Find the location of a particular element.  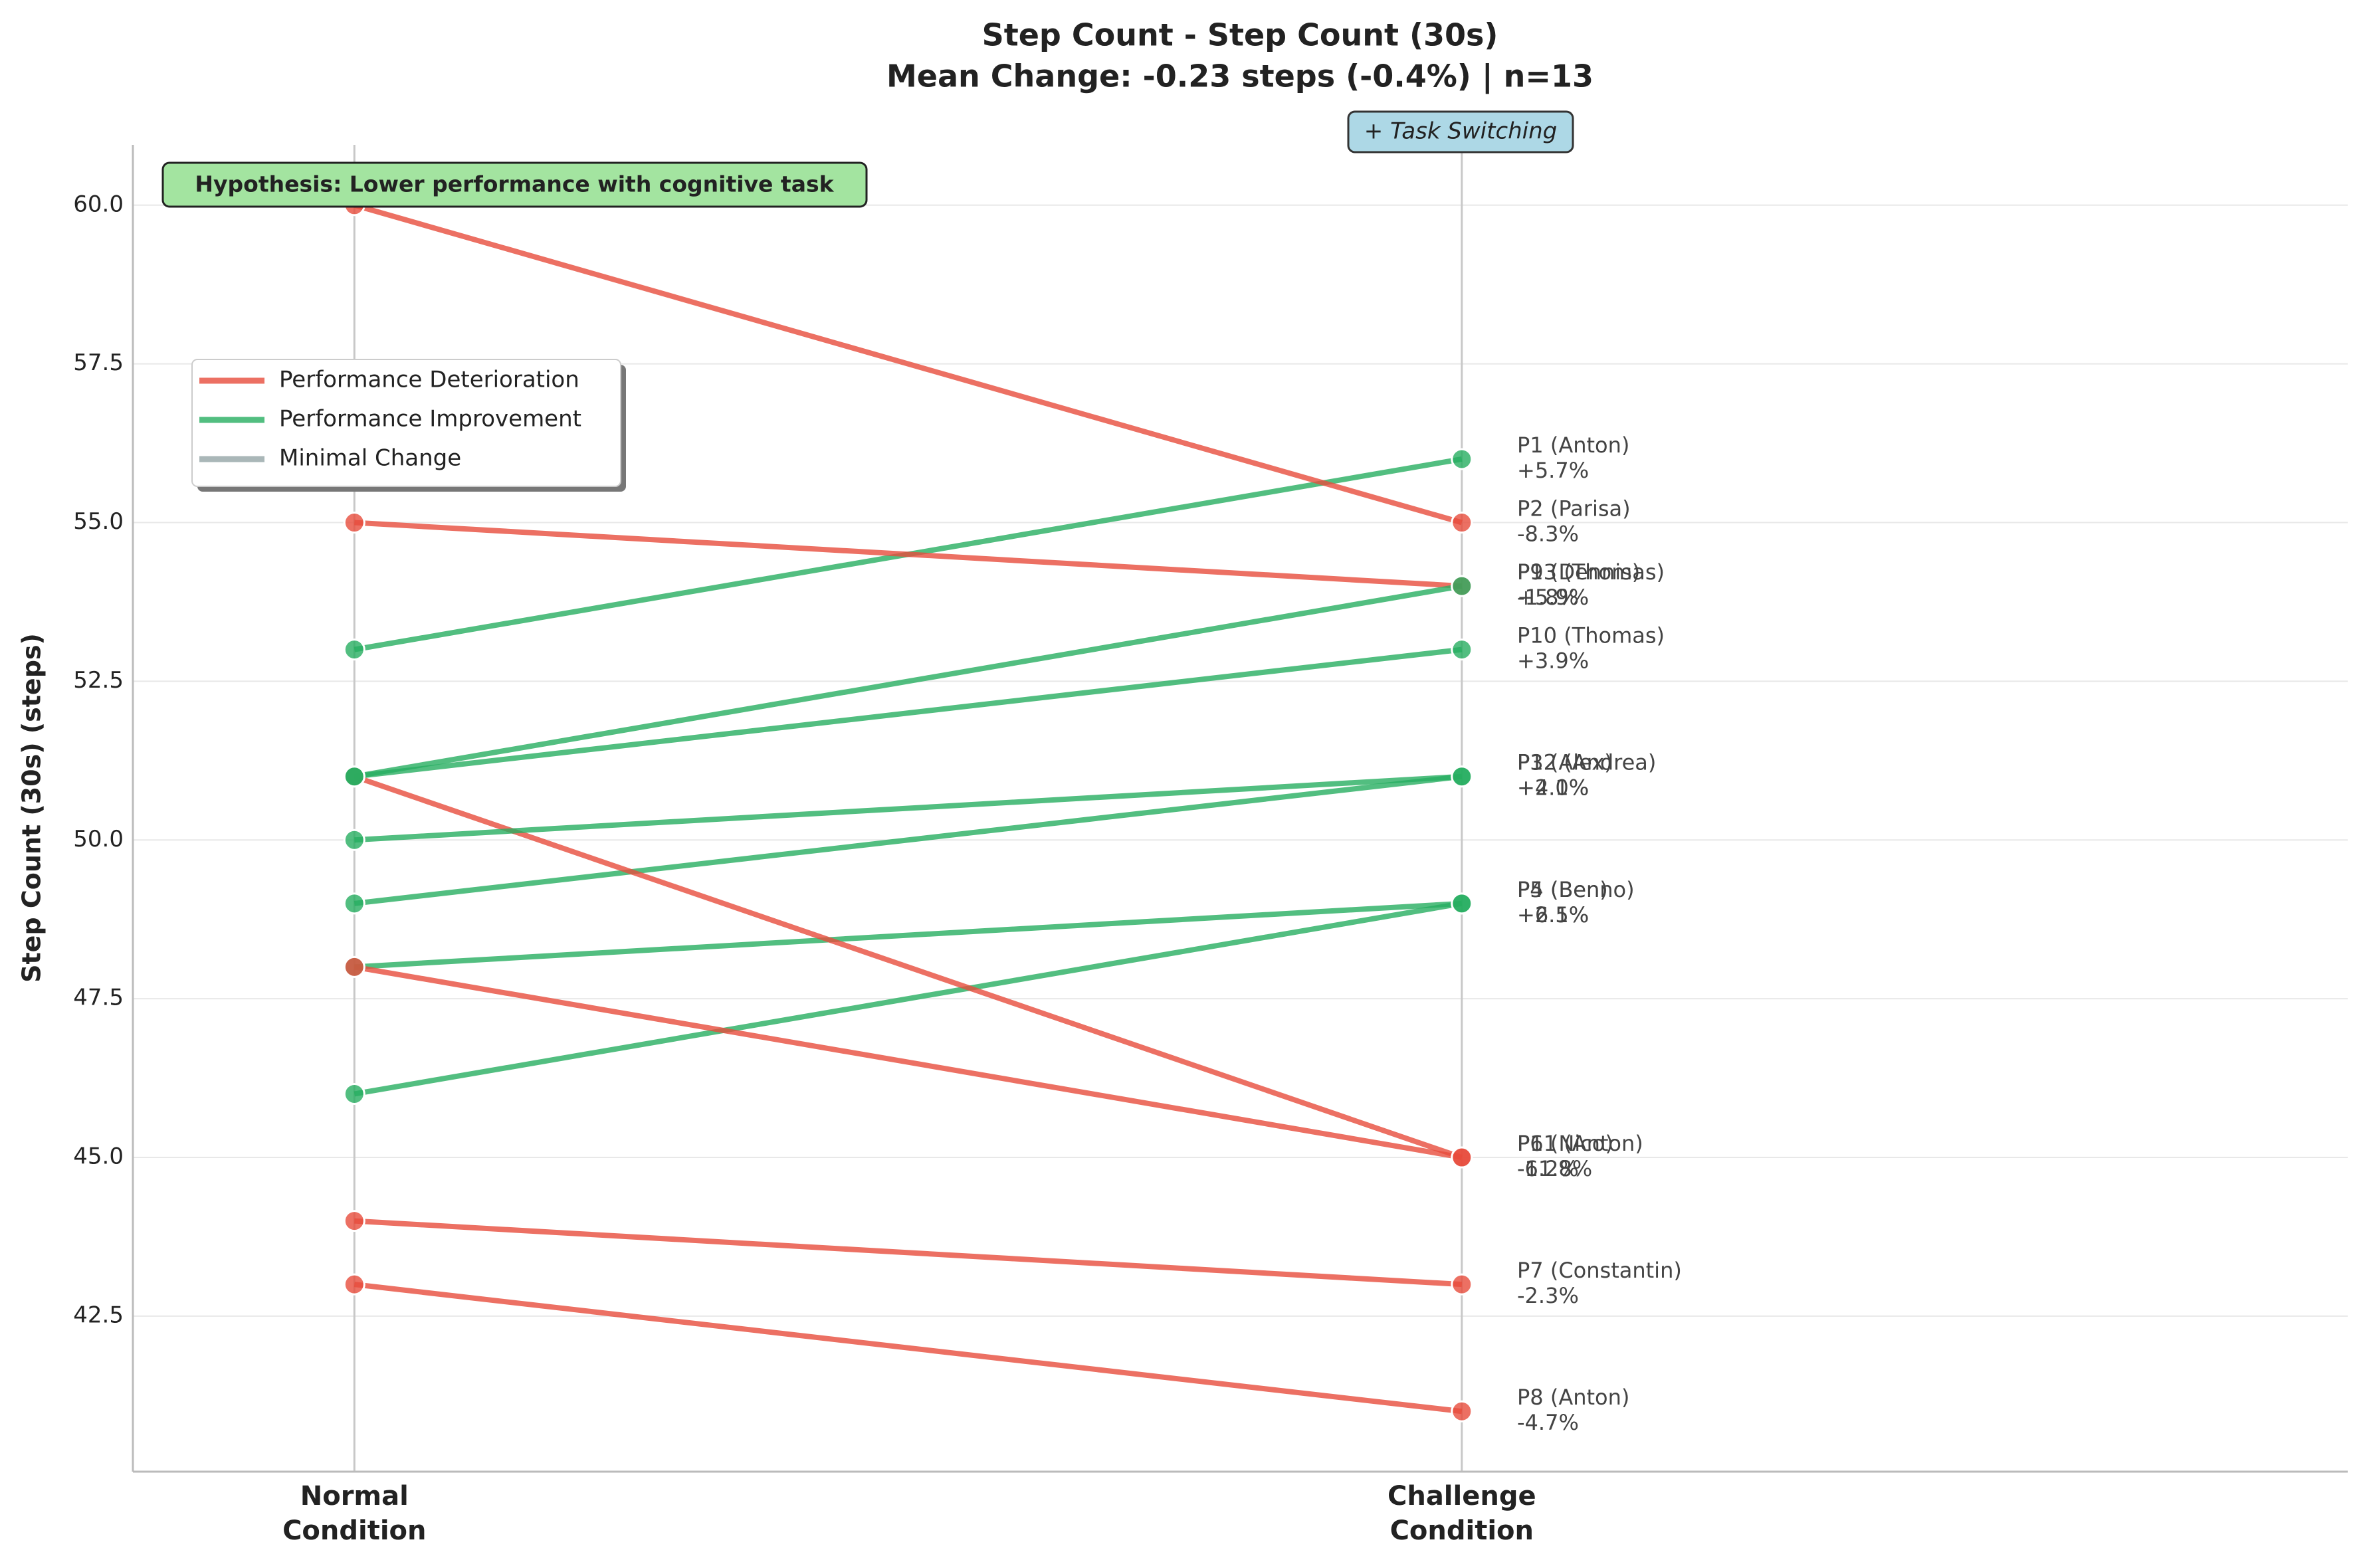

participant-label: P10 (Thomas) is located at coordinates (1591, 635).